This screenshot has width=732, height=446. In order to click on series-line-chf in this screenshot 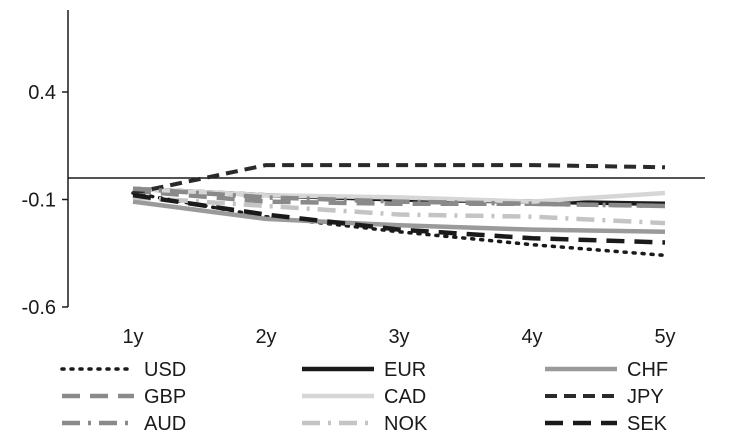, I will do `click(399, 216)`.